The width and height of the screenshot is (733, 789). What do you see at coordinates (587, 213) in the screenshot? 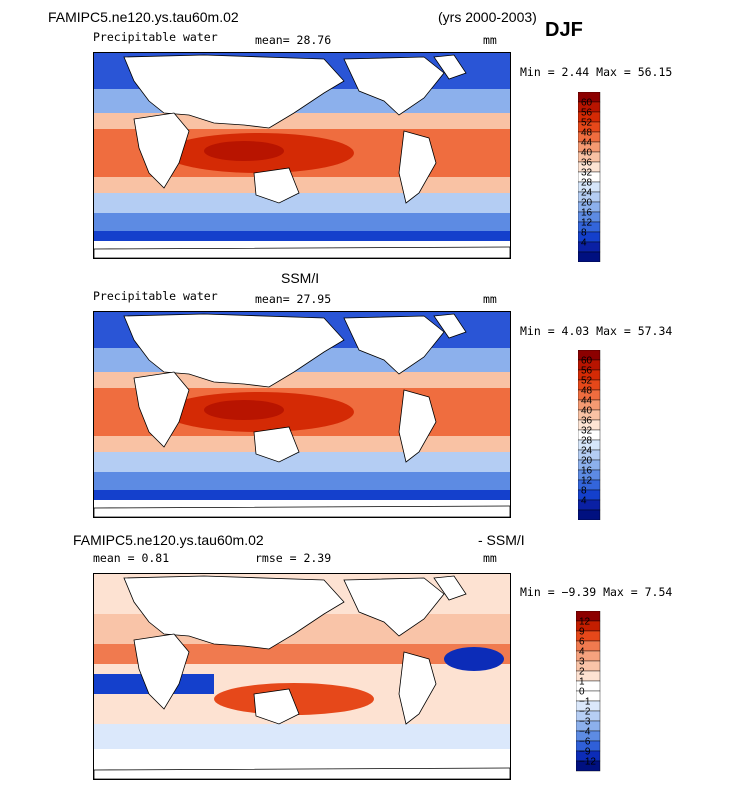
I see `cb1-label-12: 16` at bounding box center [587, 213].